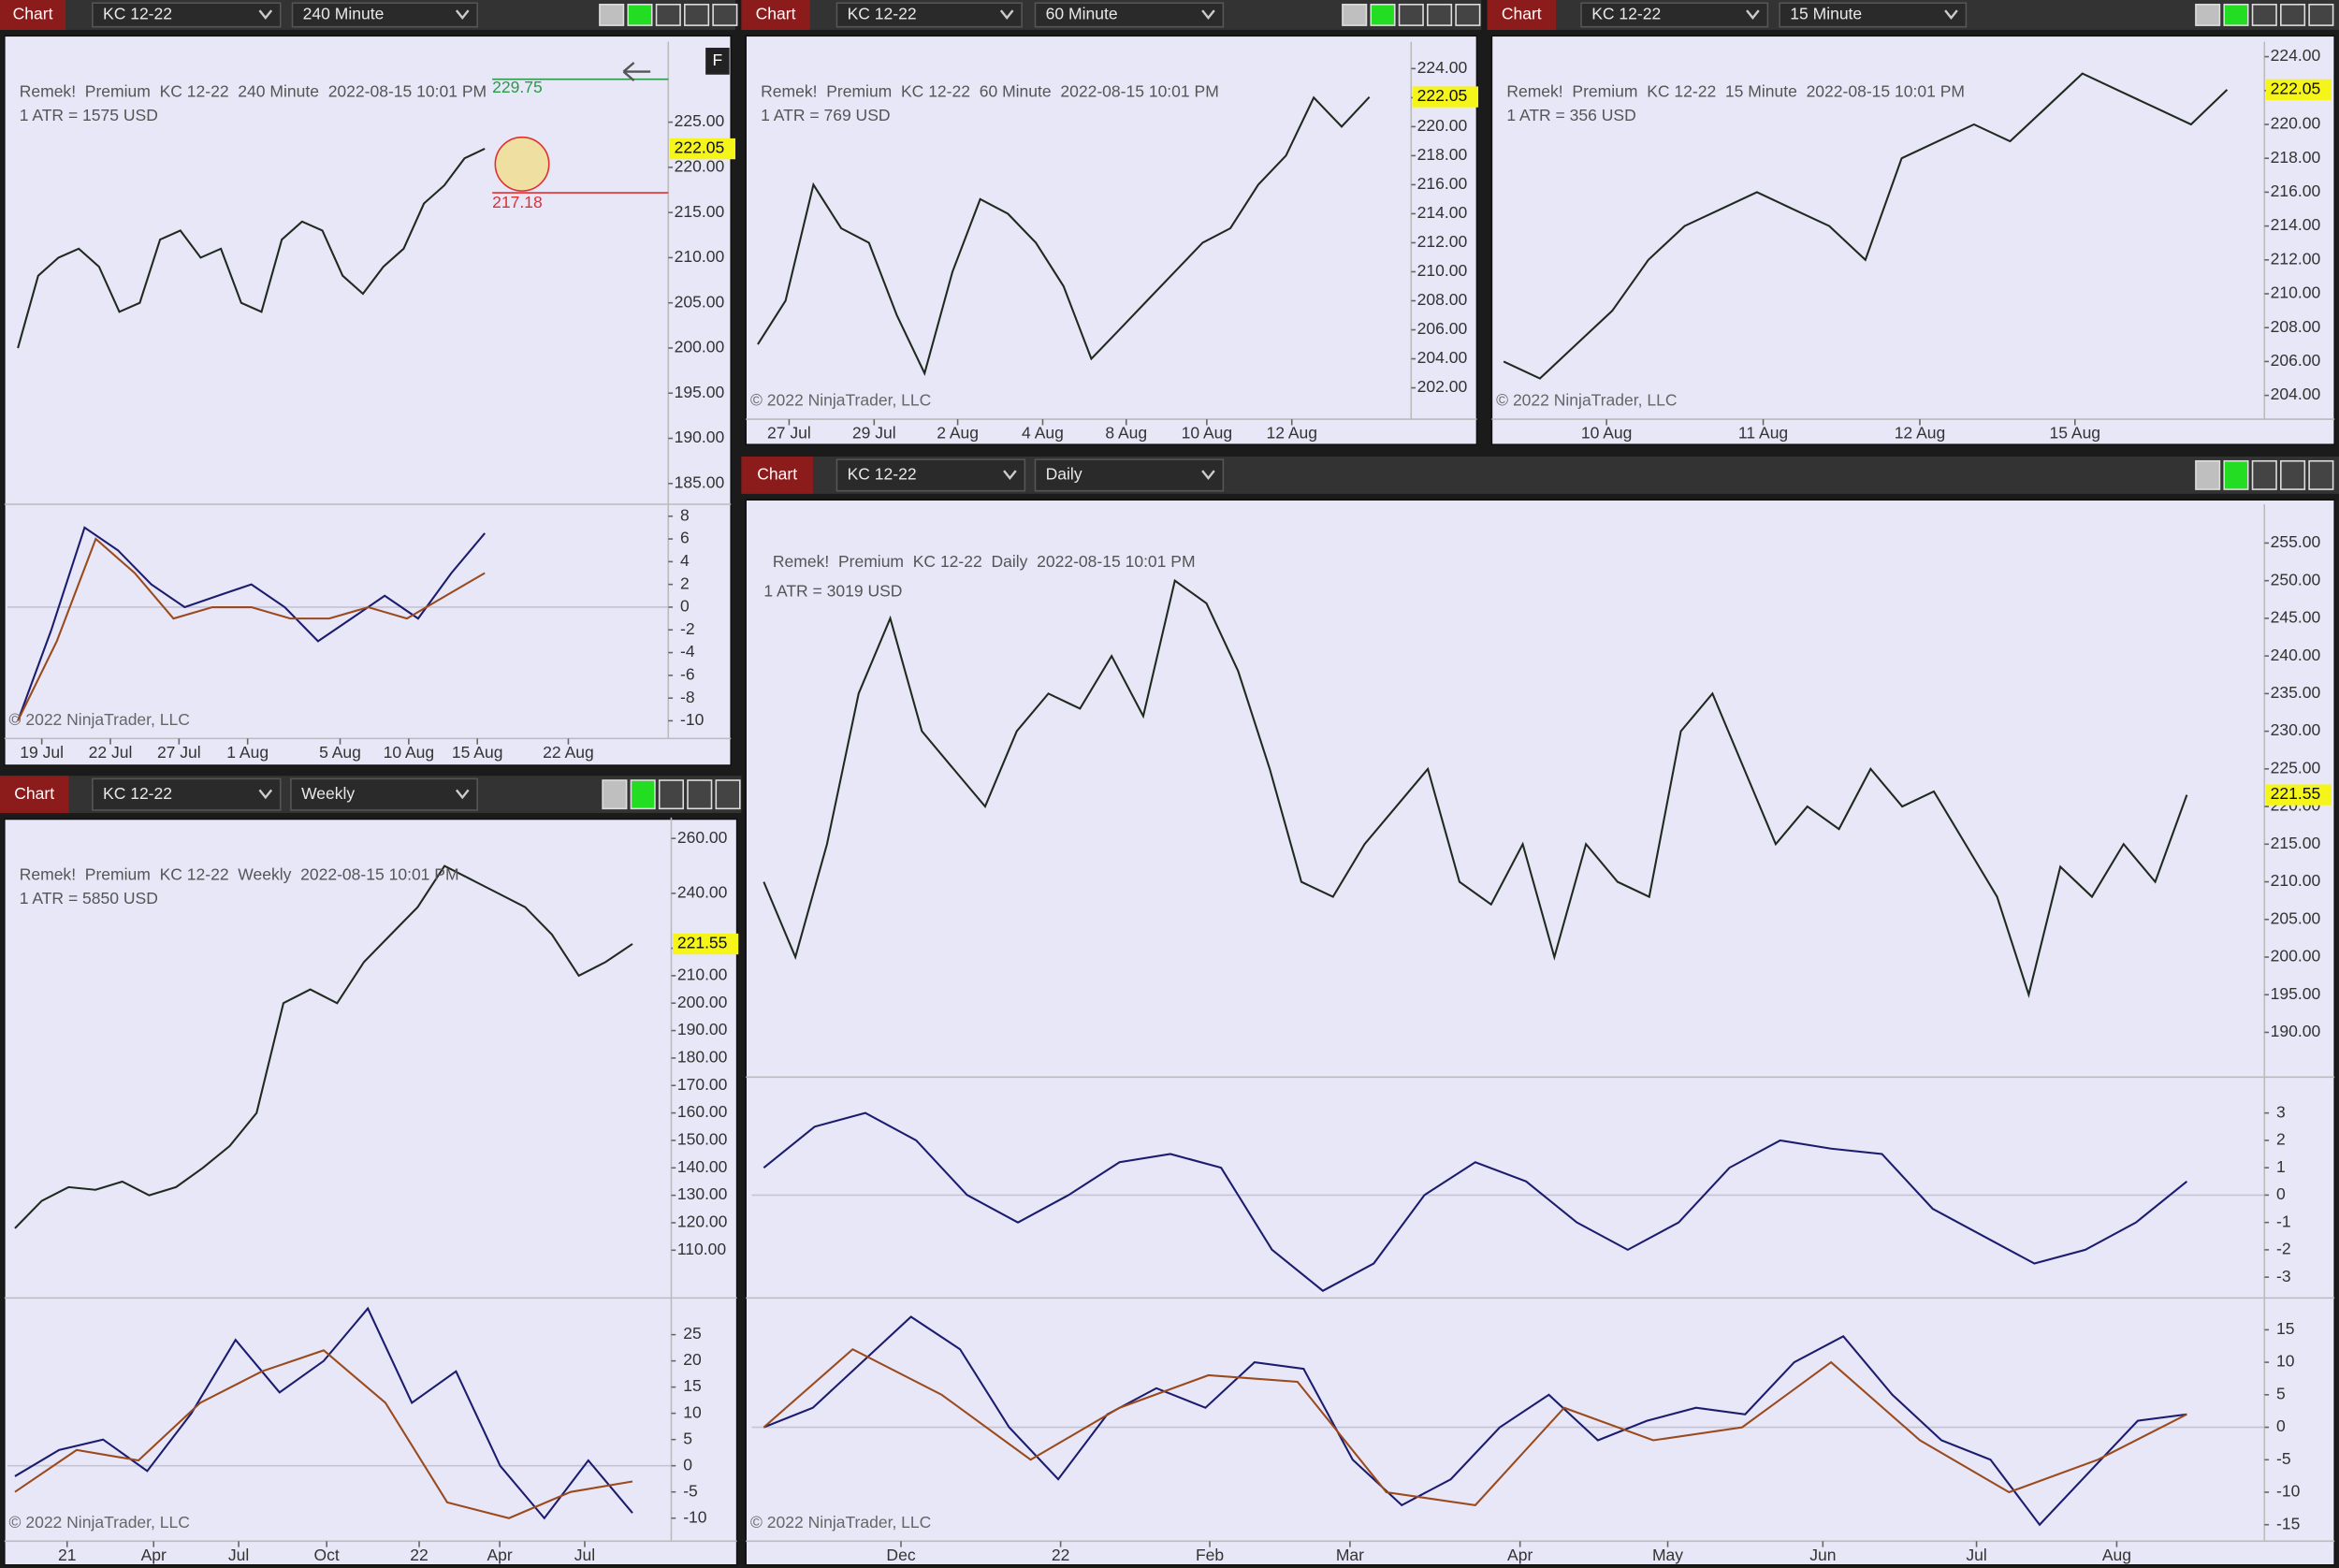 The image size is (2339, 1568). What do you see at coordinates (1043, 434) in the screenshot?
I see `x-tick-label: 4 Aug` at bounding box center [1043, 434].